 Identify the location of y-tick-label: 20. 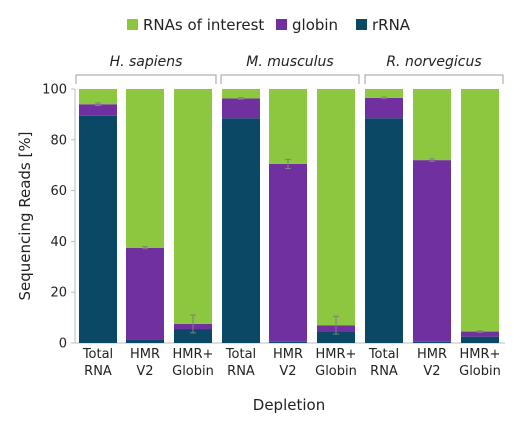
(58, 293).